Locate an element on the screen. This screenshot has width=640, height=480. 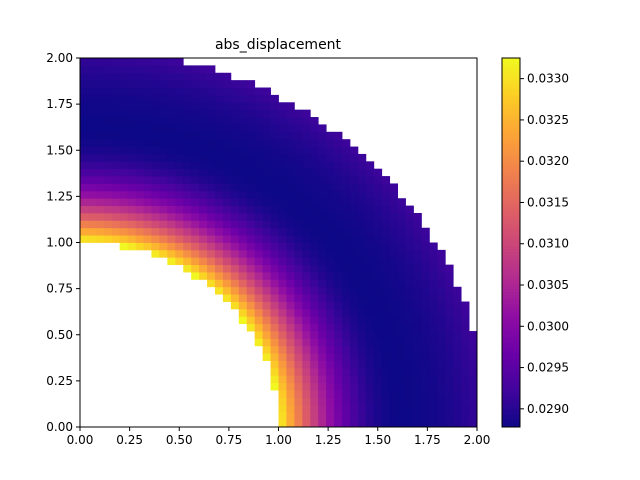
colorbar-tick-label: 0.0310 is located at coordinates (548, 244).